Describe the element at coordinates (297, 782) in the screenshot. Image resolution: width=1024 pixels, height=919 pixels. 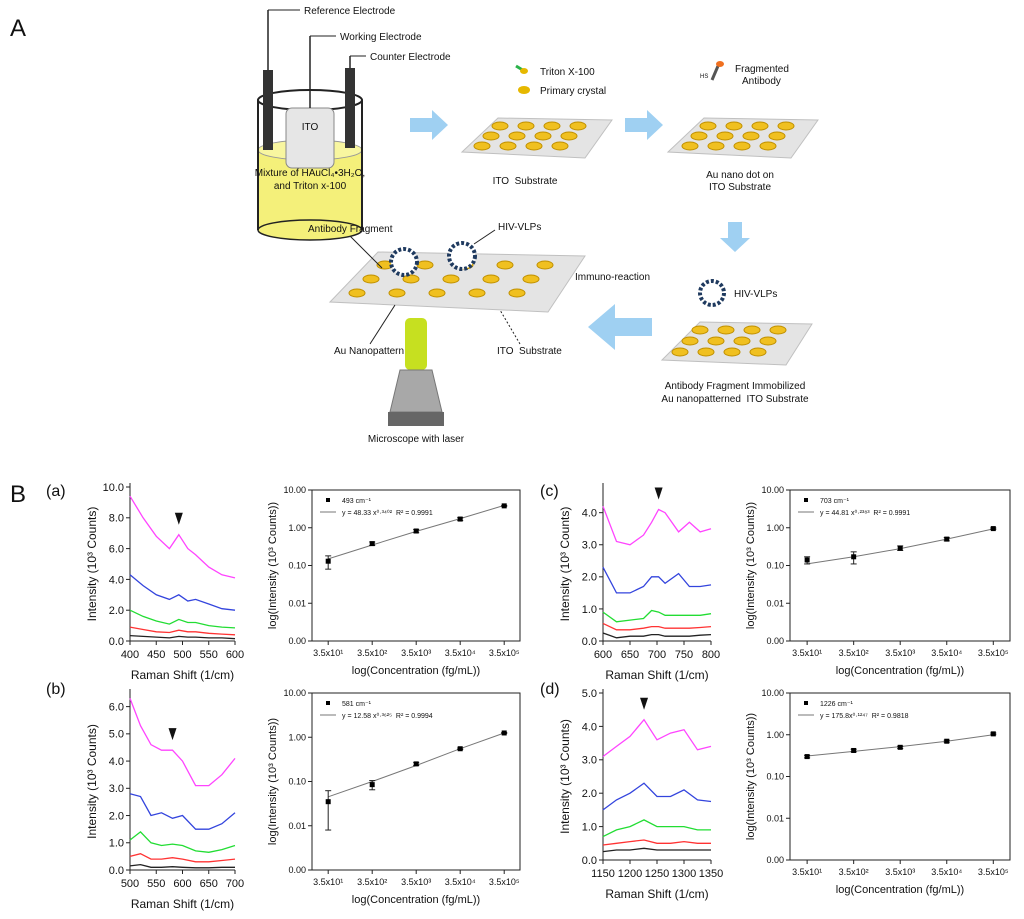
I see `y-tick-label: 0.10` at that location.